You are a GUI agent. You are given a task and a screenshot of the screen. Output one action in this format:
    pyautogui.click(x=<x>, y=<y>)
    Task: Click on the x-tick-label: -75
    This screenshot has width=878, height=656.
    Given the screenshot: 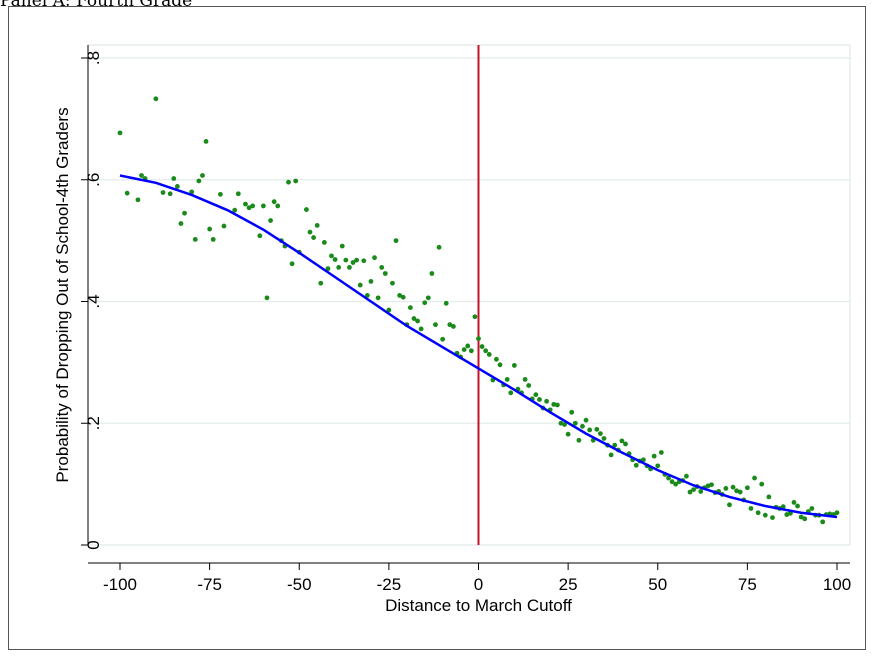 What is the action you would take?
    pyautogui.click(x=209, y=584)
    